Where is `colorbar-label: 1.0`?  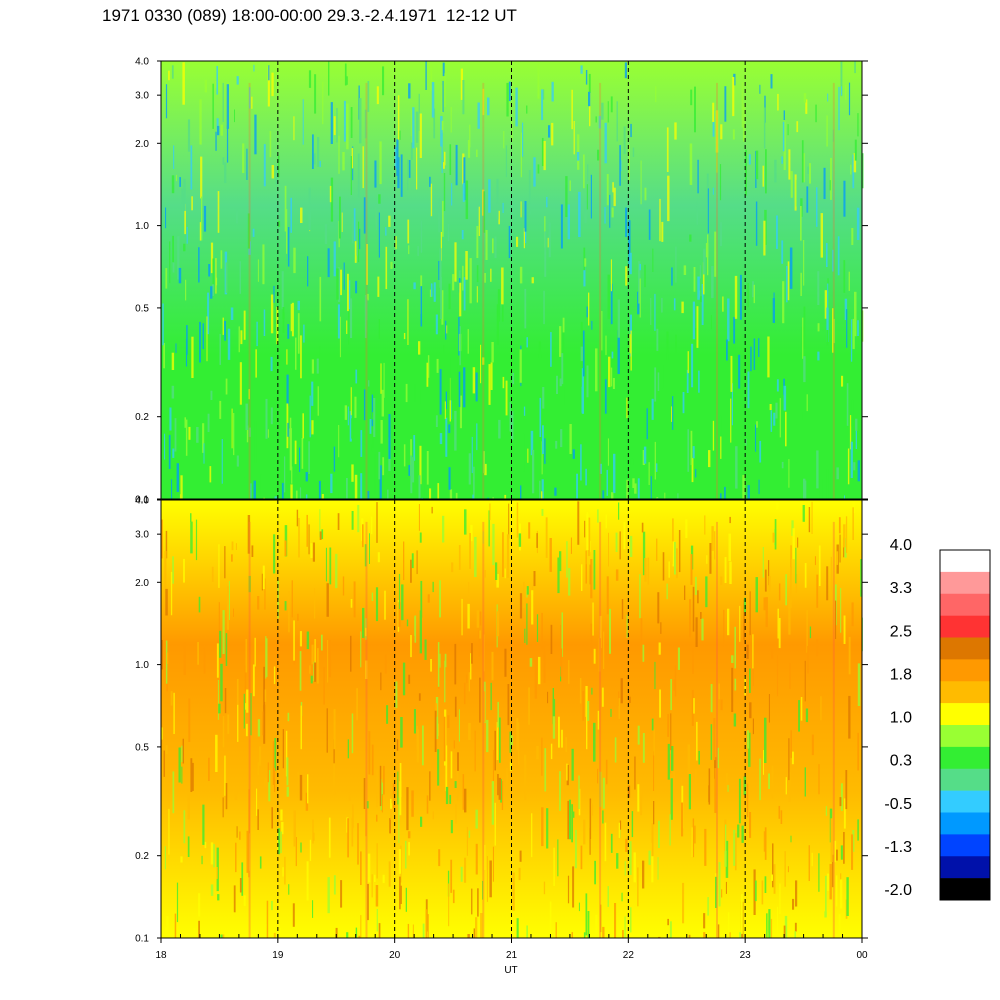 colorbar-label: 1.0 is located at coordinates (901, 718).